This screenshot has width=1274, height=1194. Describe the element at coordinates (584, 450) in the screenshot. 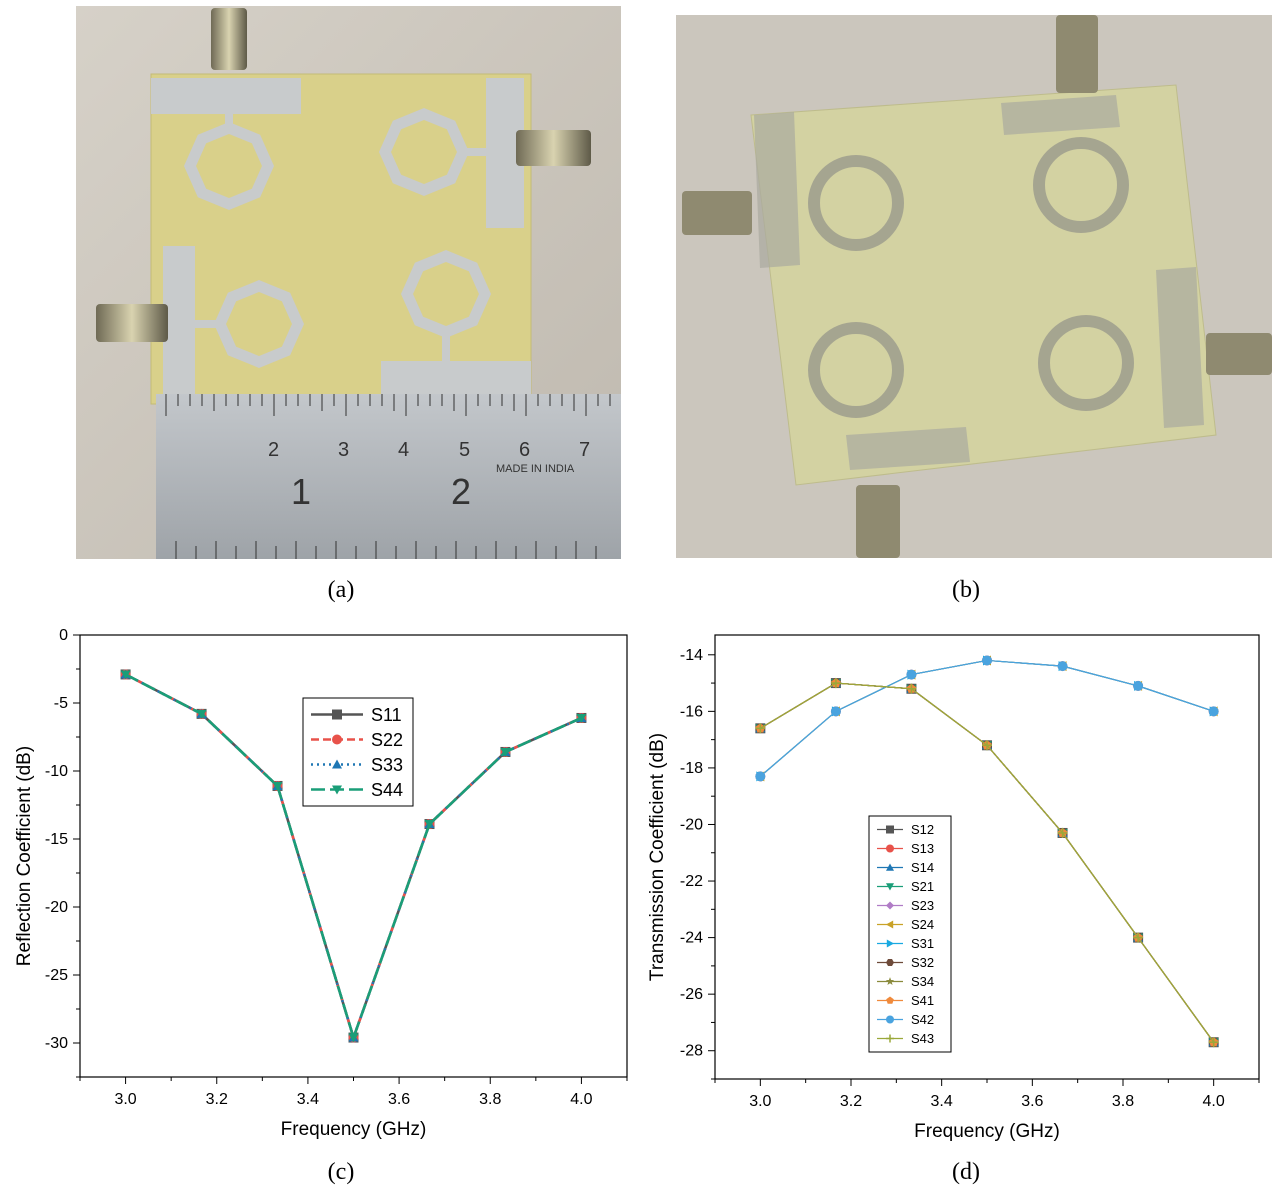

I see `ruler-number: 7` at that location.